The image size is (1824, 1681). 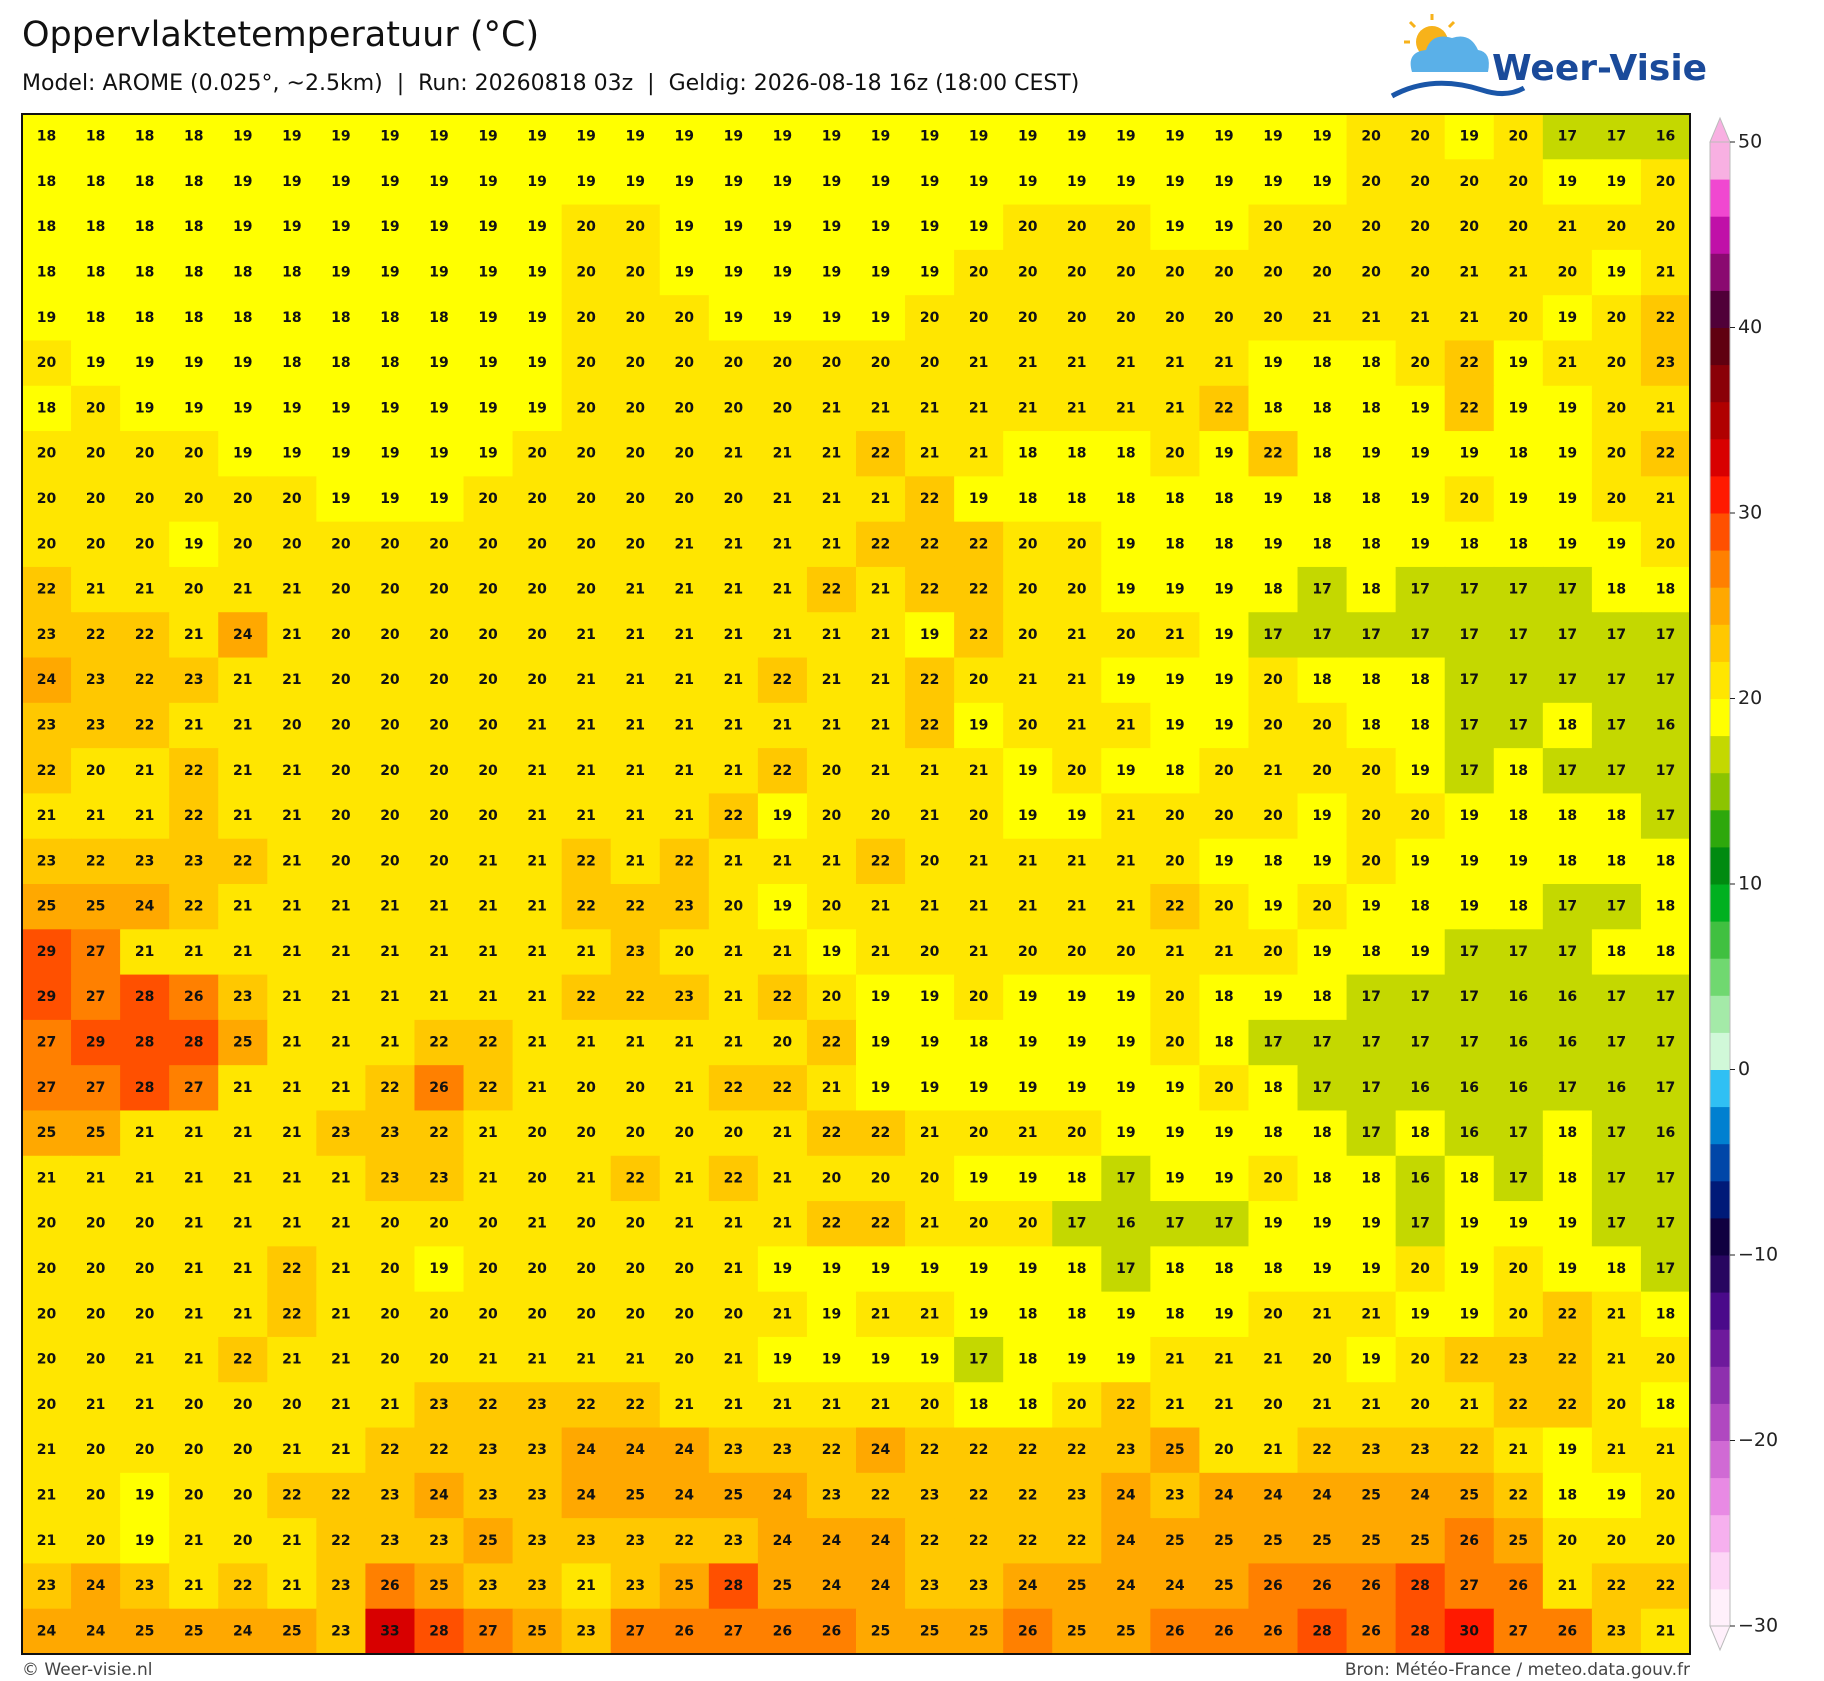 What do you see at coordinates (733, 1586) in the screenshot?
I see `temperature-label: 28` at bounding box center [733, 1586].